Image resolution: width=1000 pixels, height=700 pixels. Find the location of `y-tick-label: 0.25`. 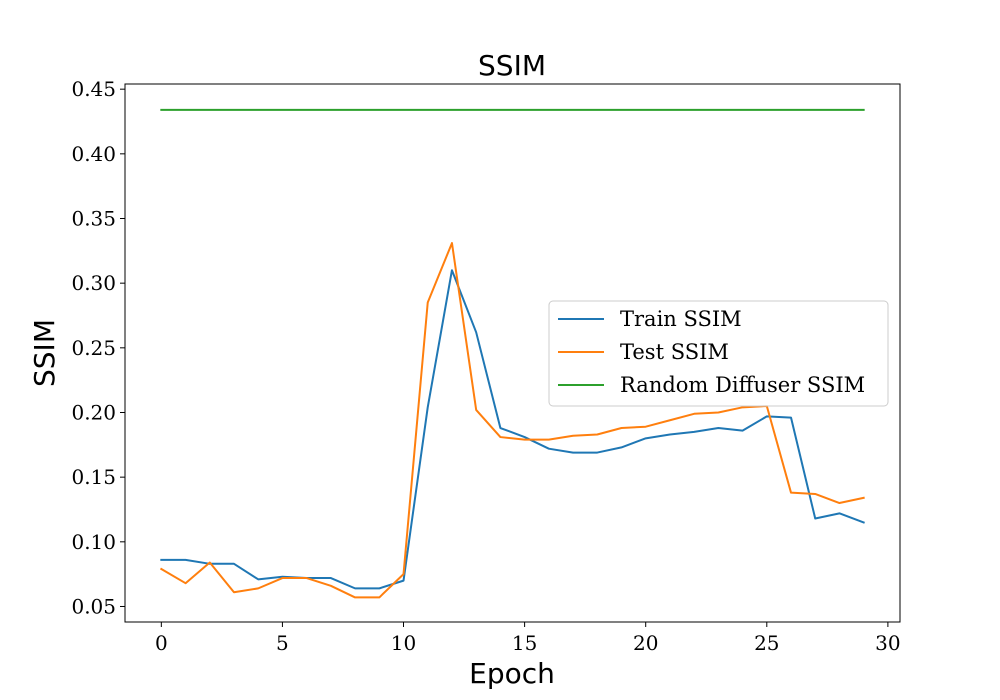

y-tick-label: 0.25 is located at coordinates (93, 348).